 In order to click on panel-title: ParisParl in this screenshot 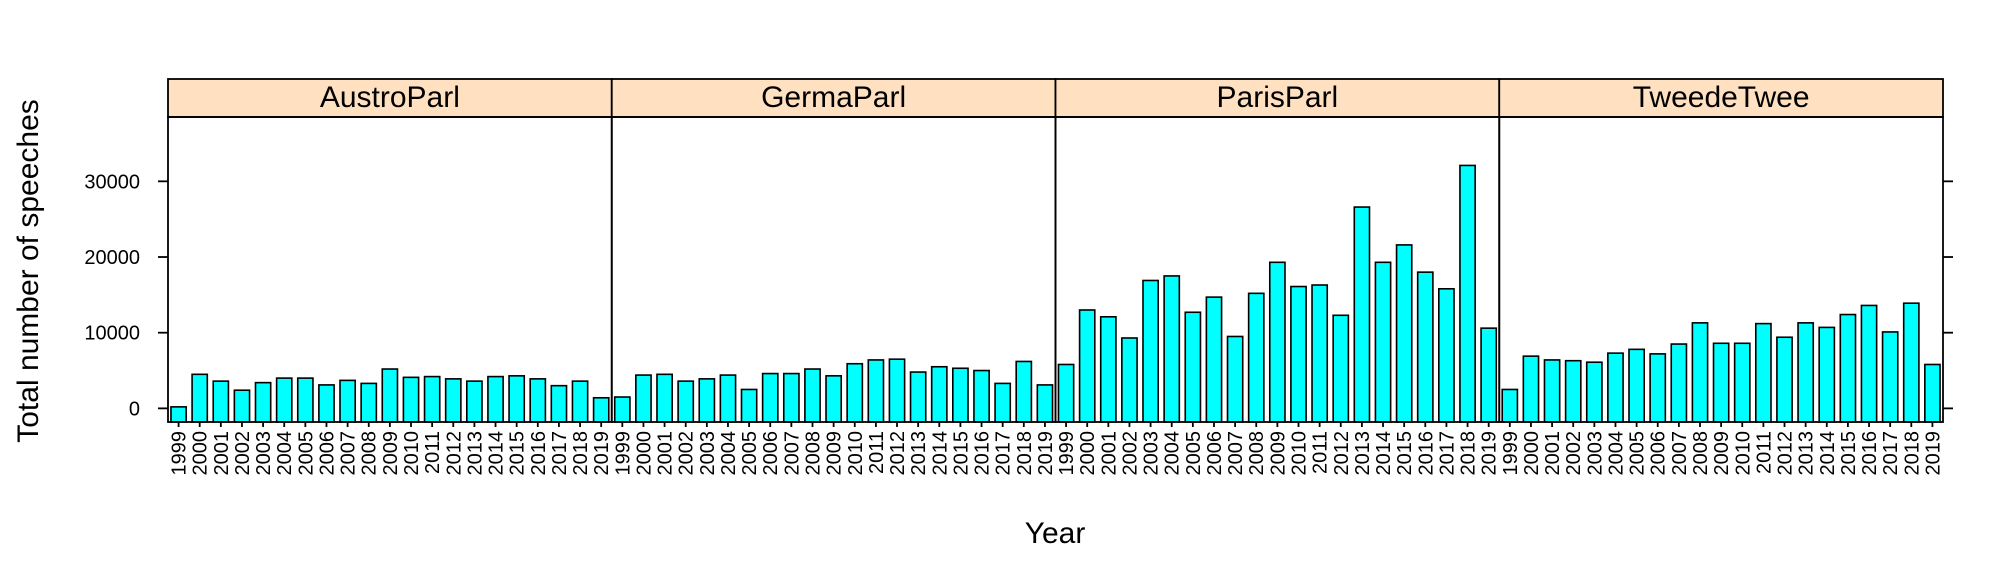, I will do `click(1278, 97)`.